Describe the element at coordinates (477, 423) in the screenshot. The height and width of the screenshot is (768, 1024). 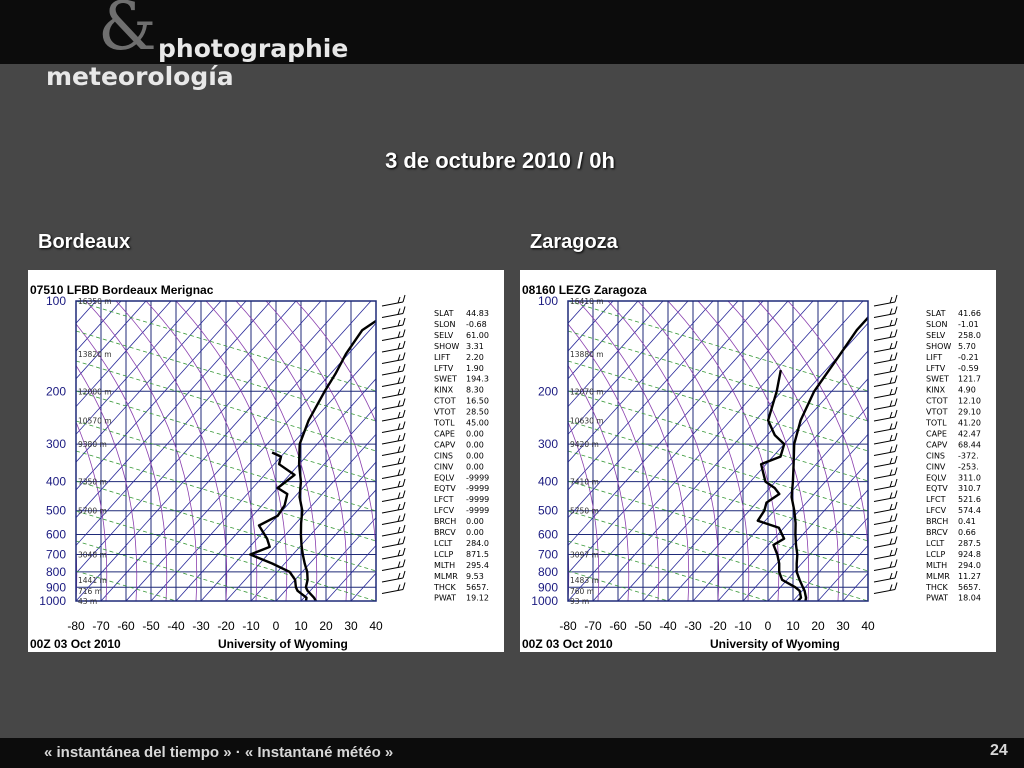
I see `index-value: 45.00` at that location.